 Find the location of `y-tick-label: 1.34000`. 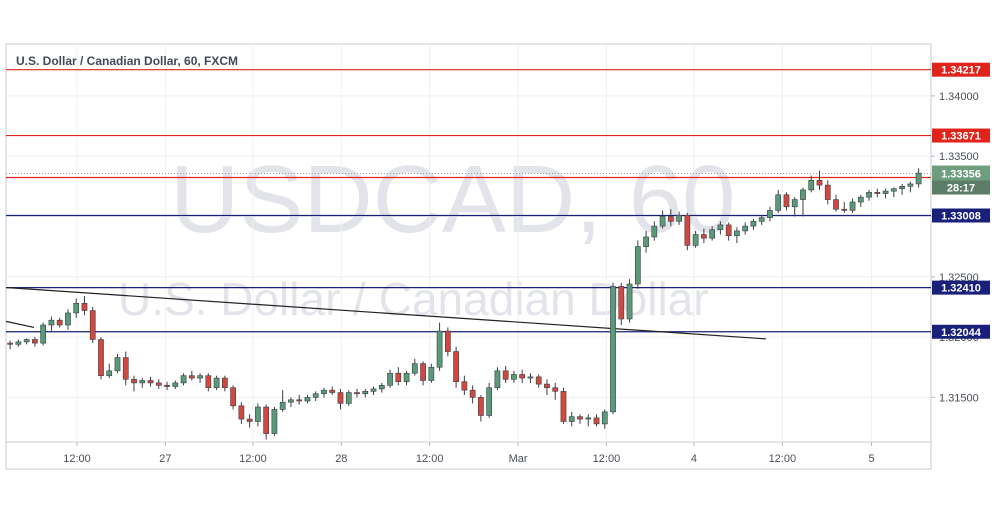

y-tick-label: 1.34000 is located at coordinates (959, 97).